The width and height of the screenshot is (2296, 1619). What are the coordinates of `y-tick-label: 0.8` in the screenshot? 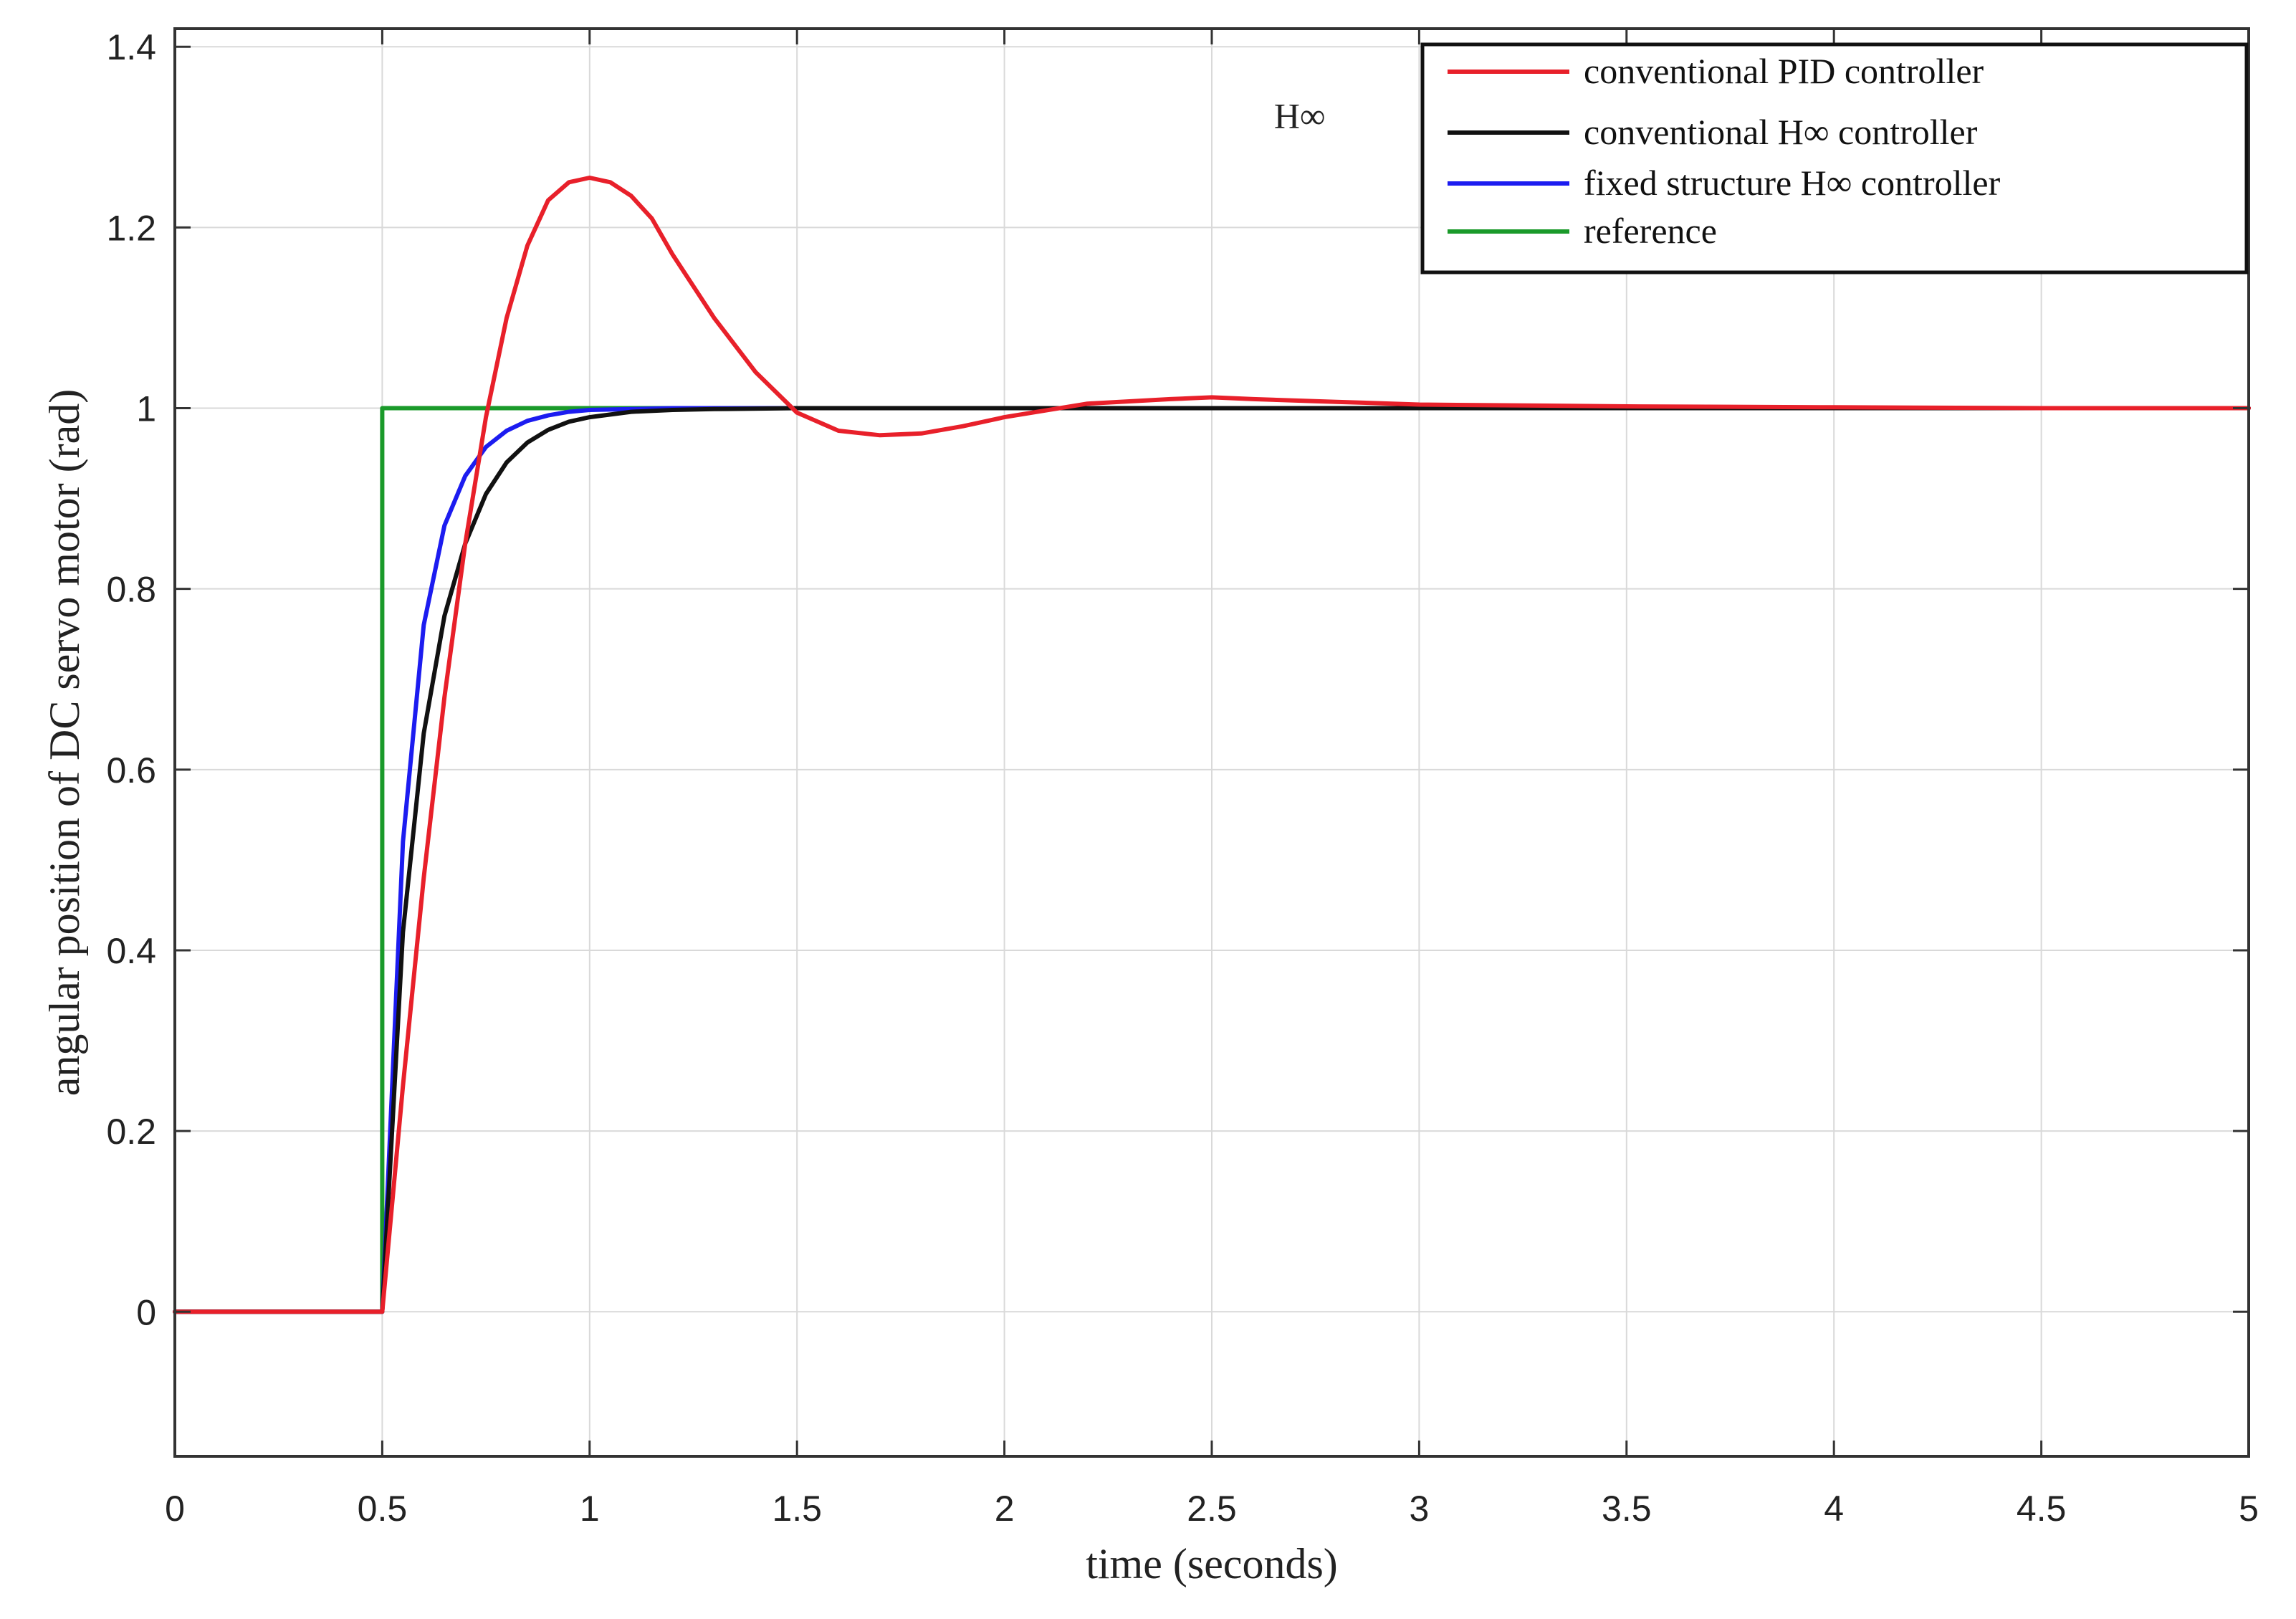 It's located at (131, 590).